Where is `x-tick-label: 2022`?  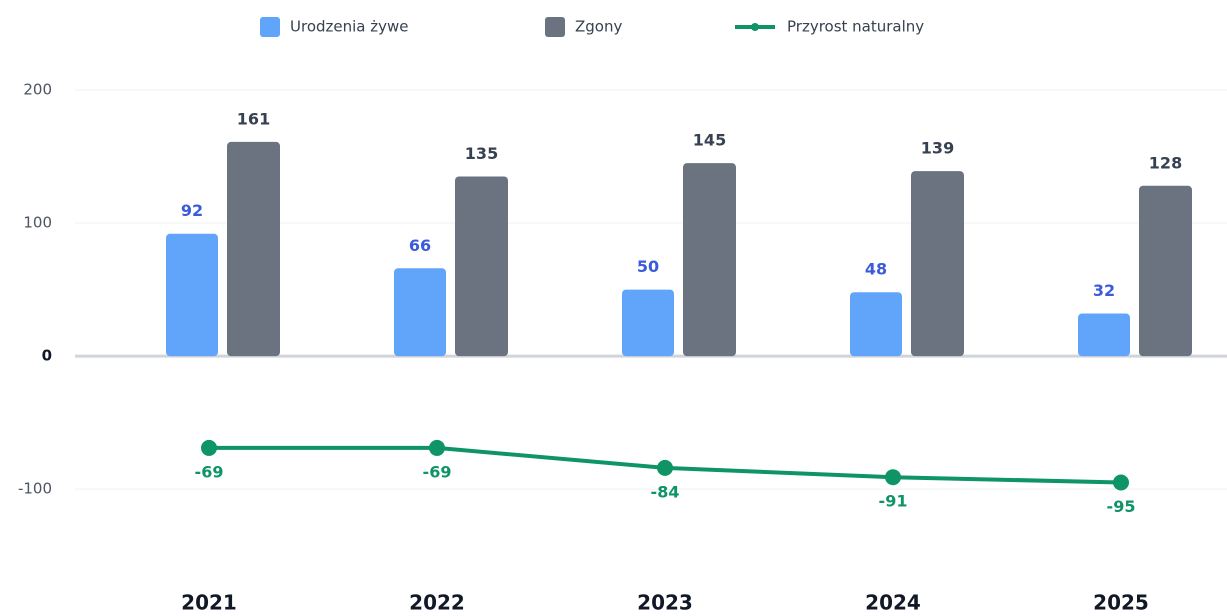 x-tick-label: 2022 is located at coordinates (437, 603).